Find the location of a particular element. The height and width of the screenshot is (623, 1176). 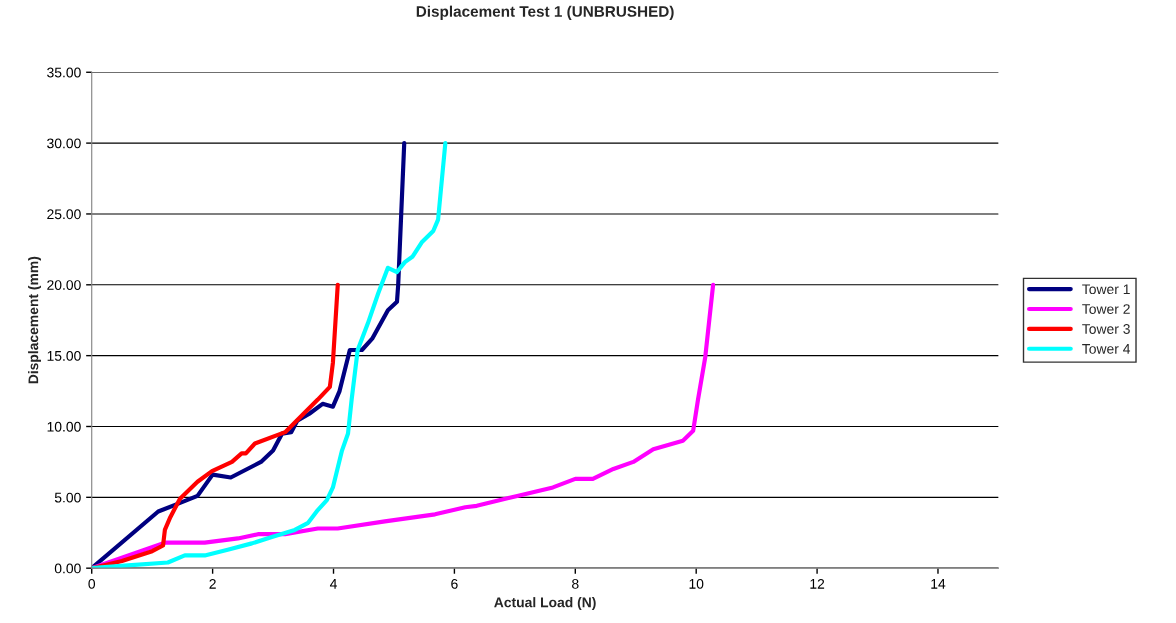

x-axis-title: Actual Load (N) is located at coordinates (545, 604).